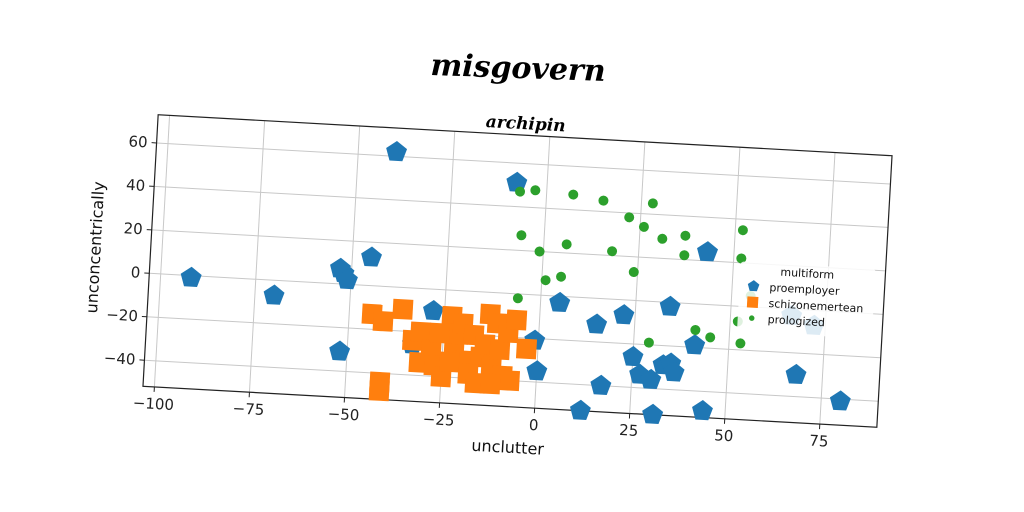 This screenshot has width=1024, height=512. I want to click on legend-marker-prologized, so click(751, 318).